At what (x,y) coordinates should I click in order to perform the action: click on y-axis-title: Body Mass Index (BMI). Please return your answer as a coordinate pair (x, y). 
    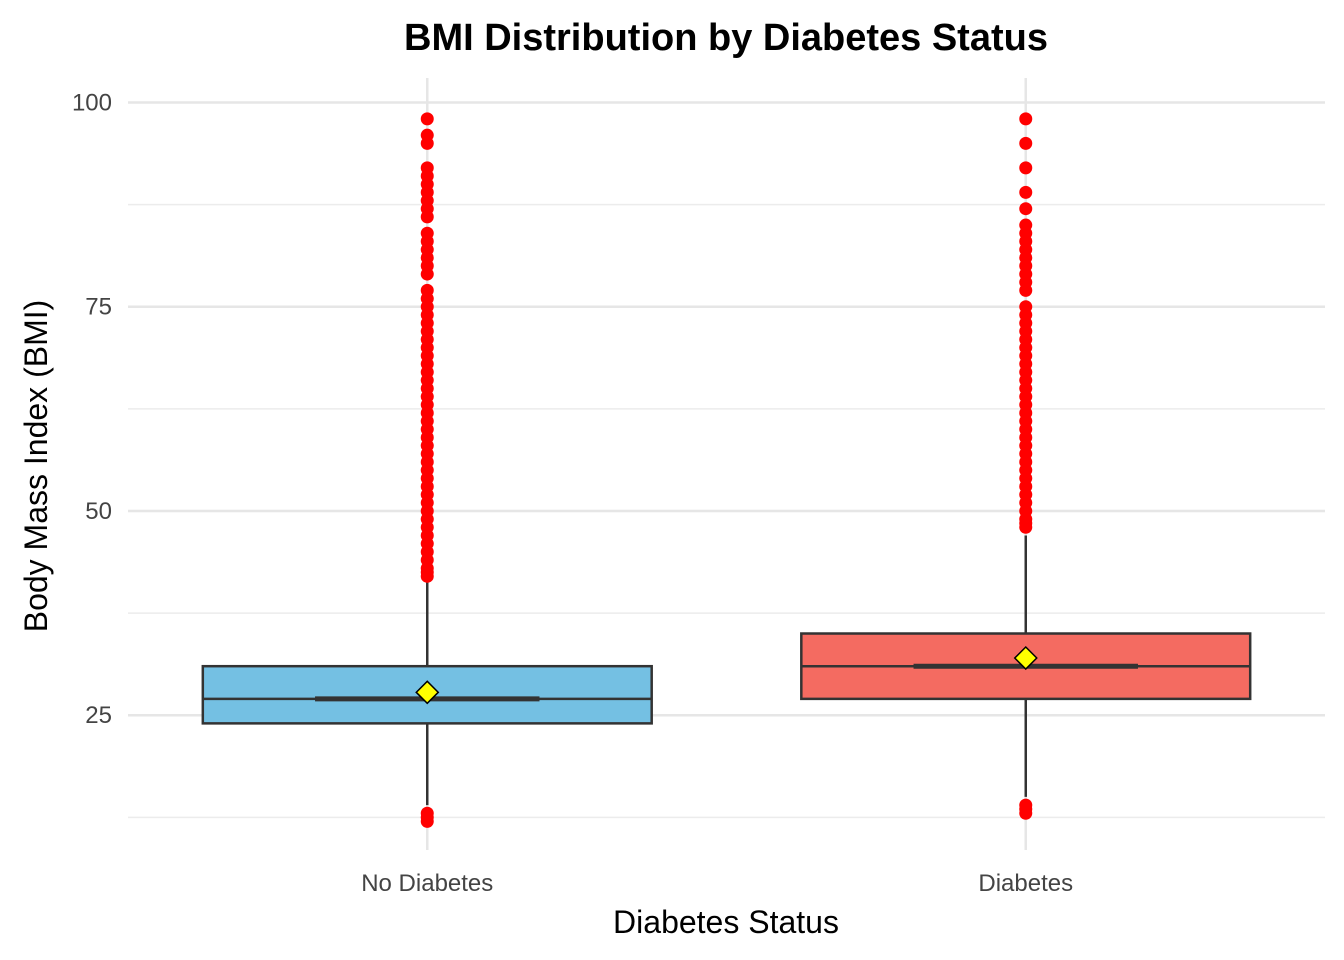
    Looking at the image, I should click on (36, 466).